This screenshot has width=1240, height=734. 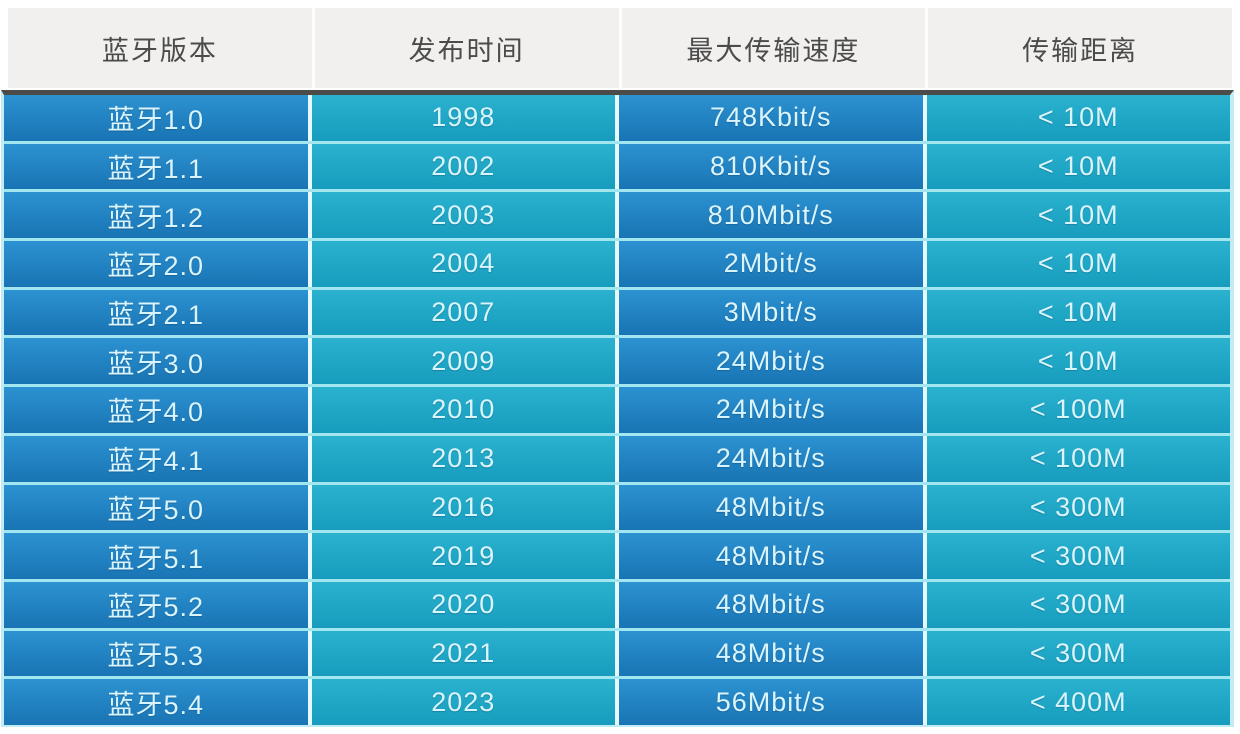 I want to click on table-cell: 2004, so click(x=461, y=264).